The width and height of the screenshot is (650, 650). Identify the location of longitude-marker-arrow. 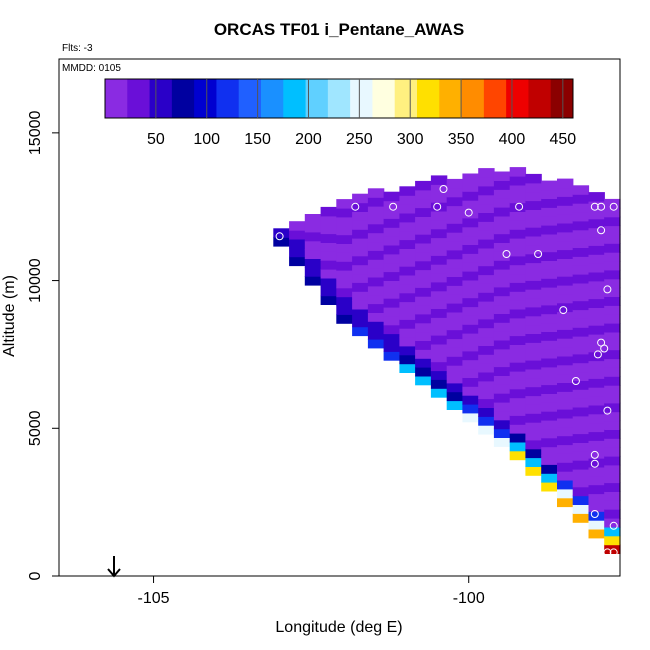
(114, 567).